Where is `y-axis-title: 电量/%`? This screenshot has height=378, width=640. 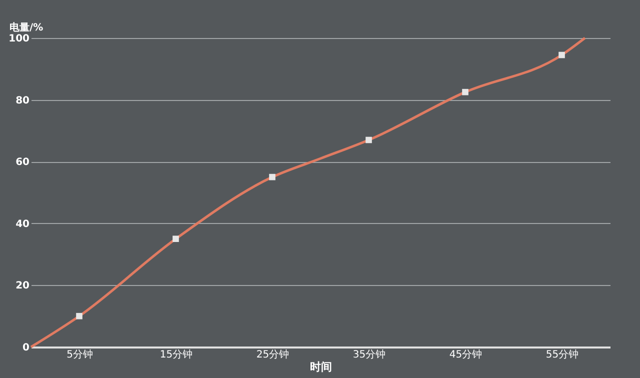 y-axis-title: 电量/% is located at coordinates (27, 28).